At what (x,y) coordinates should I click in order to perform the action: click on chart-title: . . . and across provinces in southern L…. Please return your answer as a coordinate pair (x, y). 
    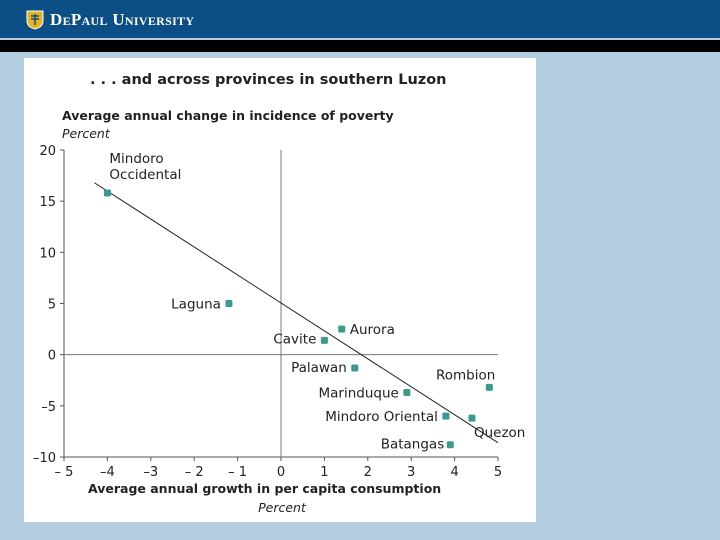
    Looking at the image, I should click on (268, 80).